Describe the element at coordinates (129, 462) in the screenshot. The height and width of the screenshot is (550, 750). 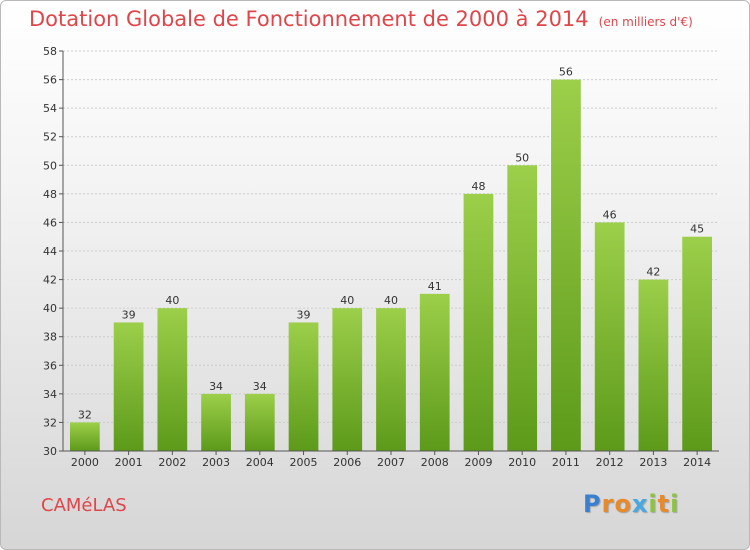
I see `x-tick-label: 2001` at that location.